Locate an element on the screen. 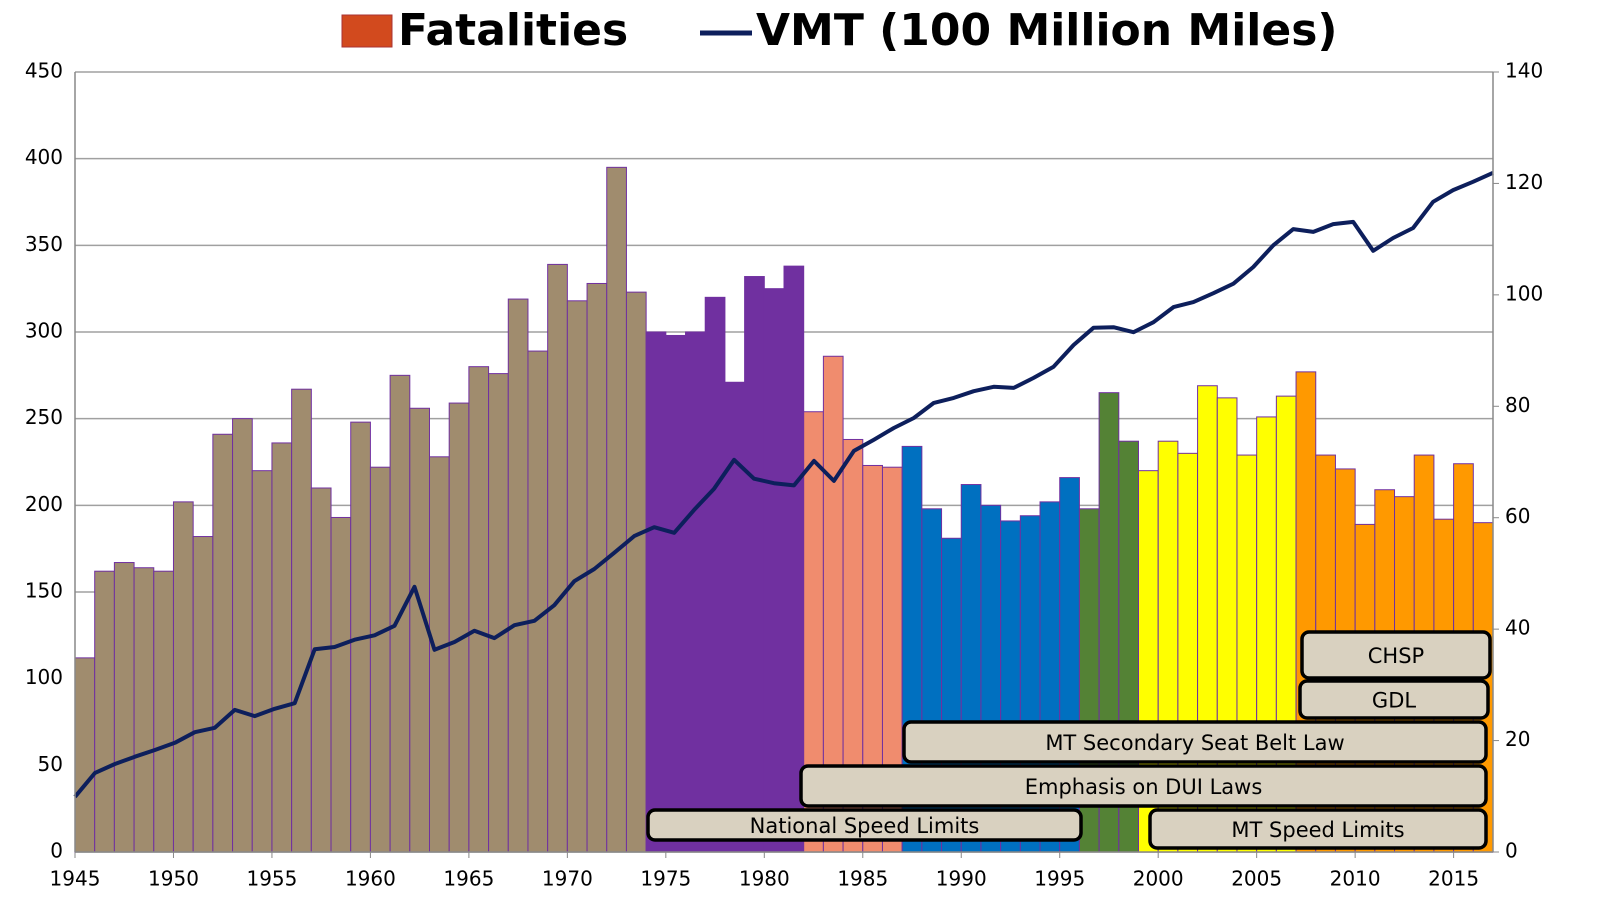 The height and width of the screenshot is (923, 1622). y-tick-label: 350 is located at coordinates (44, 244).